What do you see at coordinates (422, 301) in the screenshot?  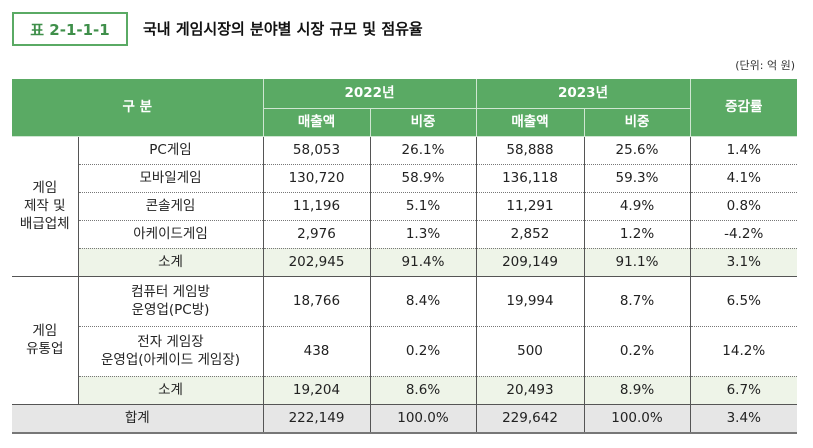 I see `share-2022: 8.4%` at bounding box center [422, 301].